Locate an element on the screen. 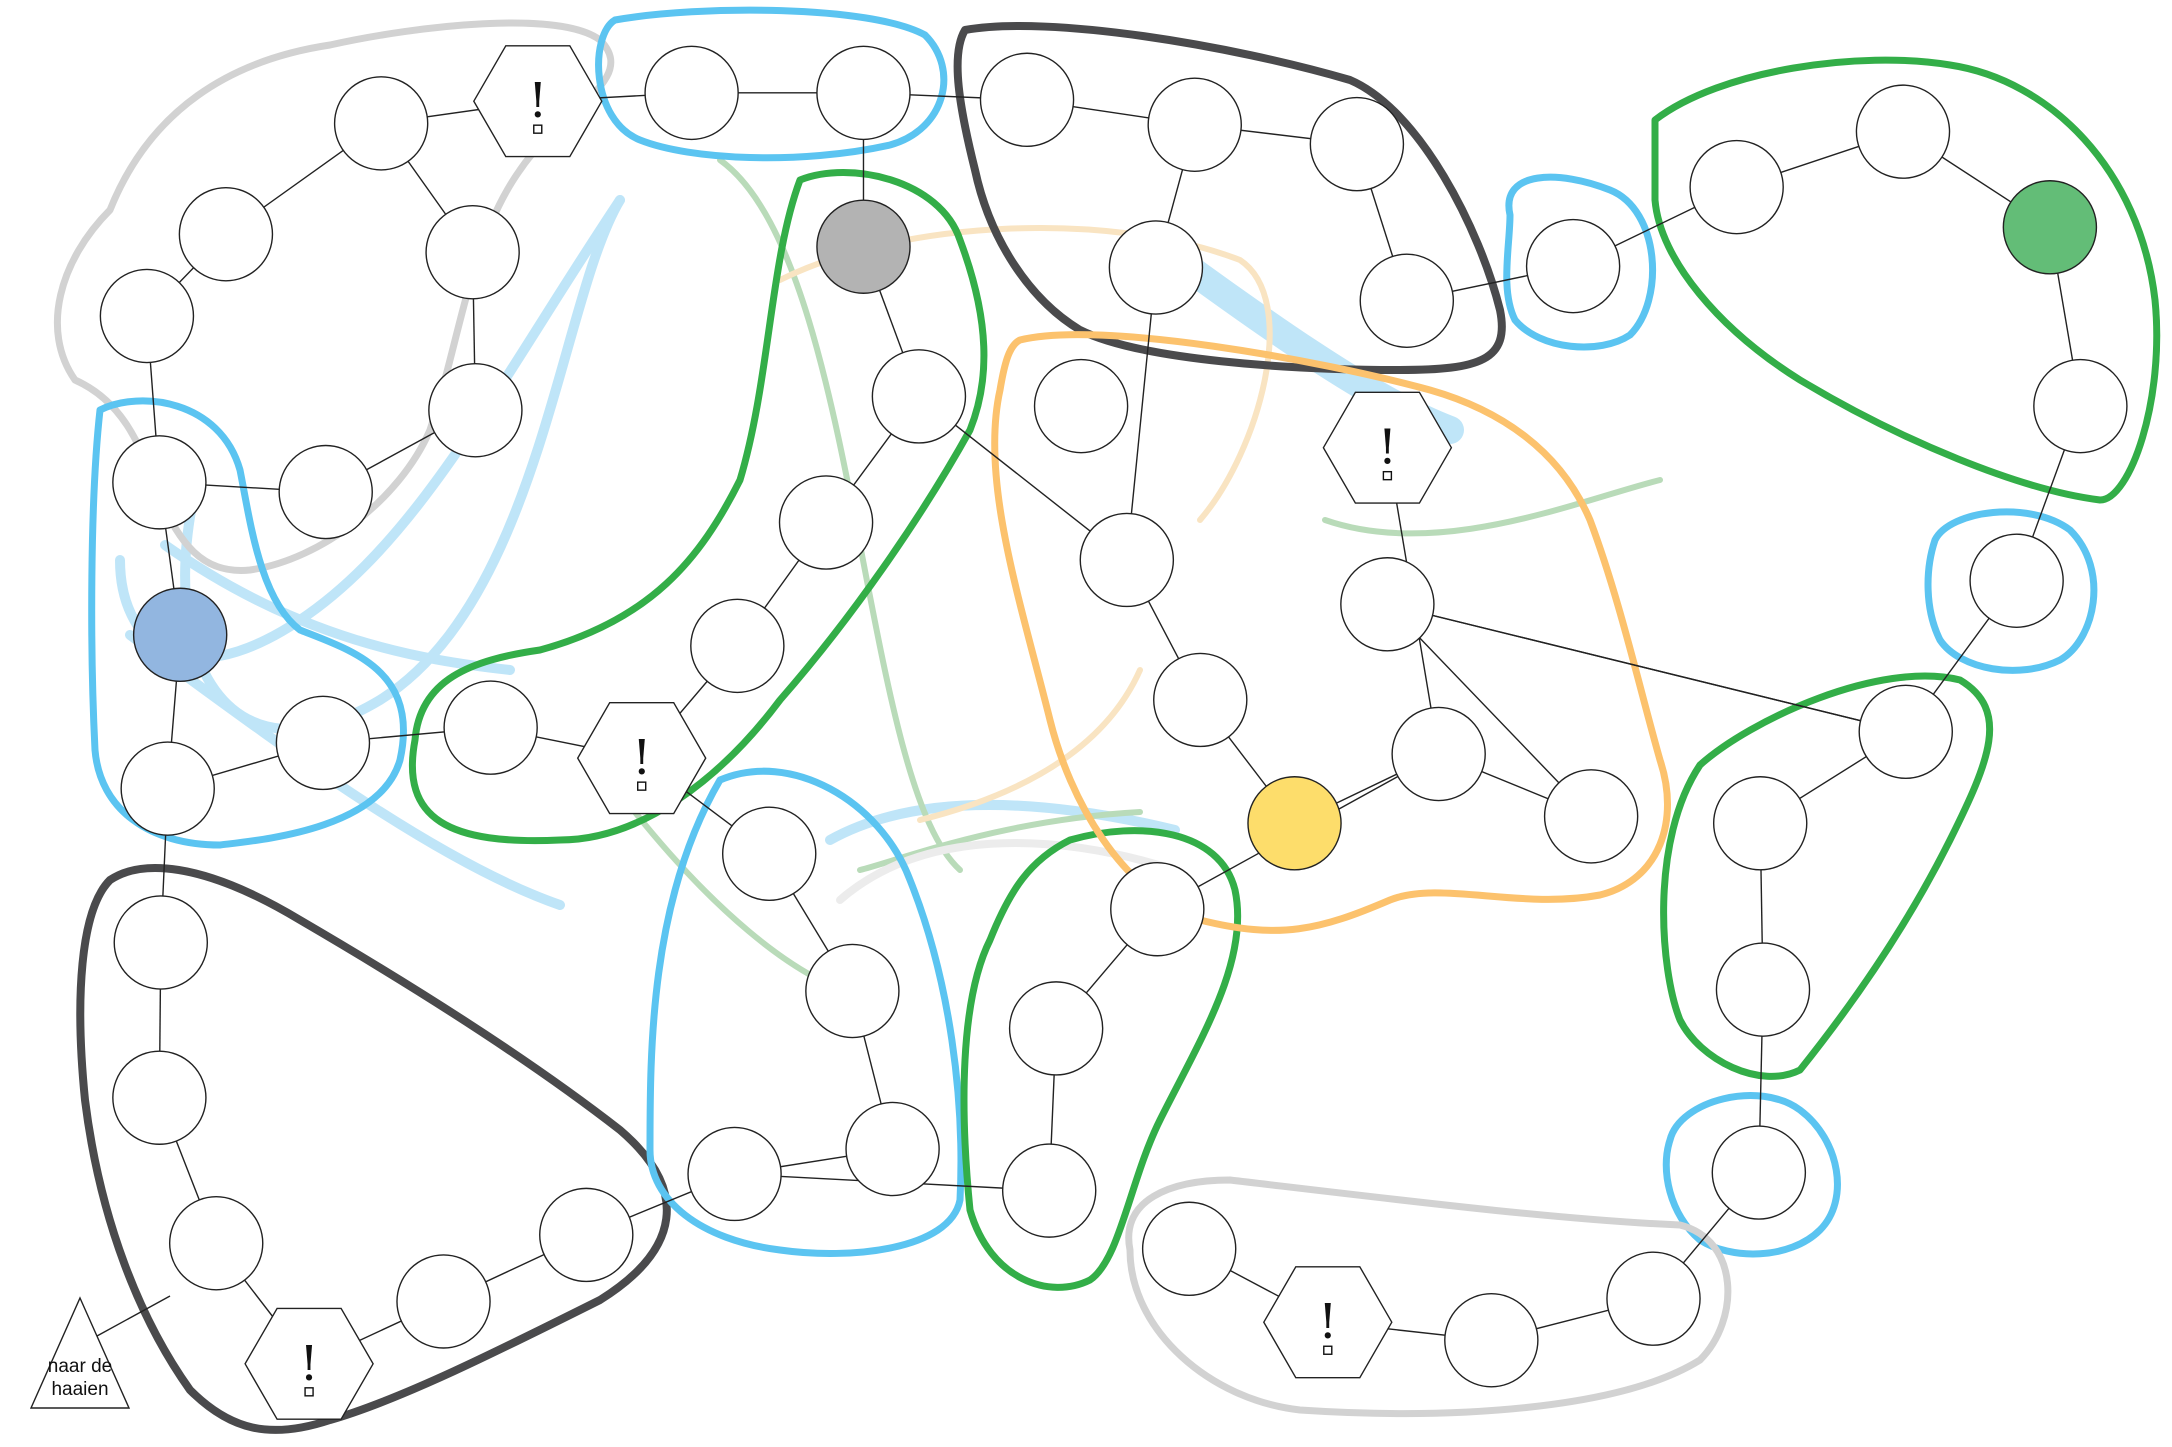 This screenshot has height=1447, width=2172. finish-label-line1: naar de is located at coordinates (80, 1366).